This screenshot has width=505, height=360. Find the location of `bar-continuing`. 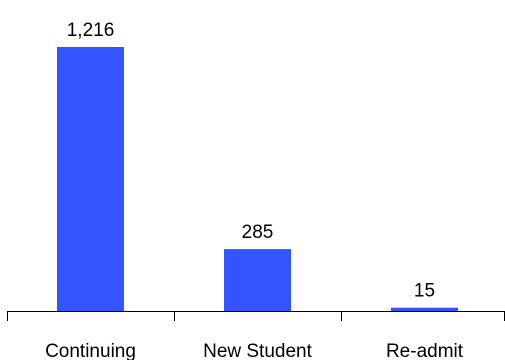

bar-continuing is located at coordinates (90, 179).